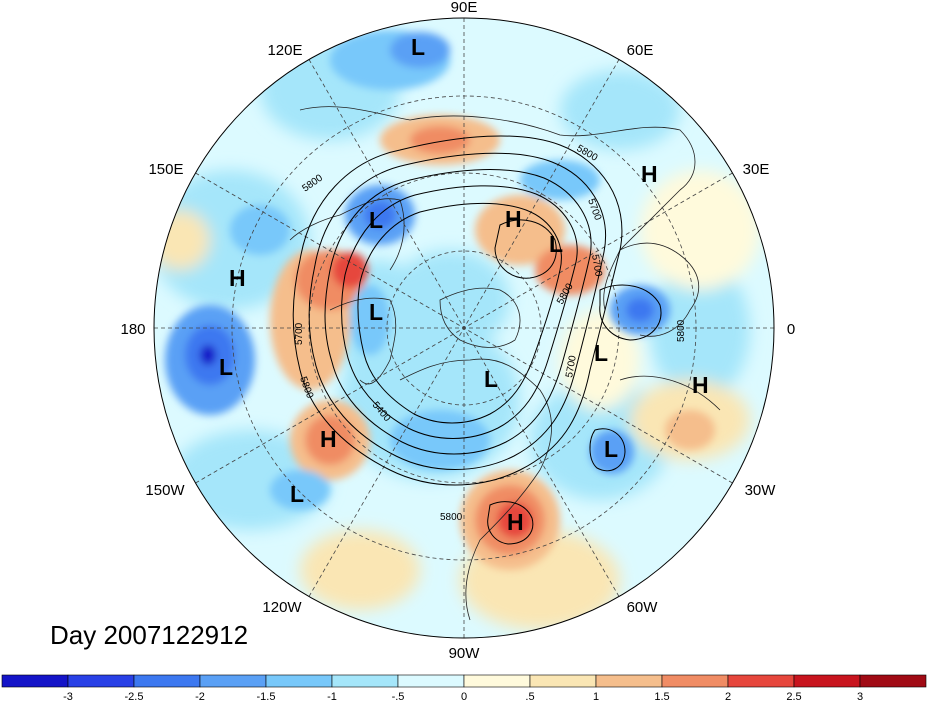  What do you see at coordinates (761, 490) in the screenshot?
I see `lon-label-30w: 30W` at bounding box center [761, 490].